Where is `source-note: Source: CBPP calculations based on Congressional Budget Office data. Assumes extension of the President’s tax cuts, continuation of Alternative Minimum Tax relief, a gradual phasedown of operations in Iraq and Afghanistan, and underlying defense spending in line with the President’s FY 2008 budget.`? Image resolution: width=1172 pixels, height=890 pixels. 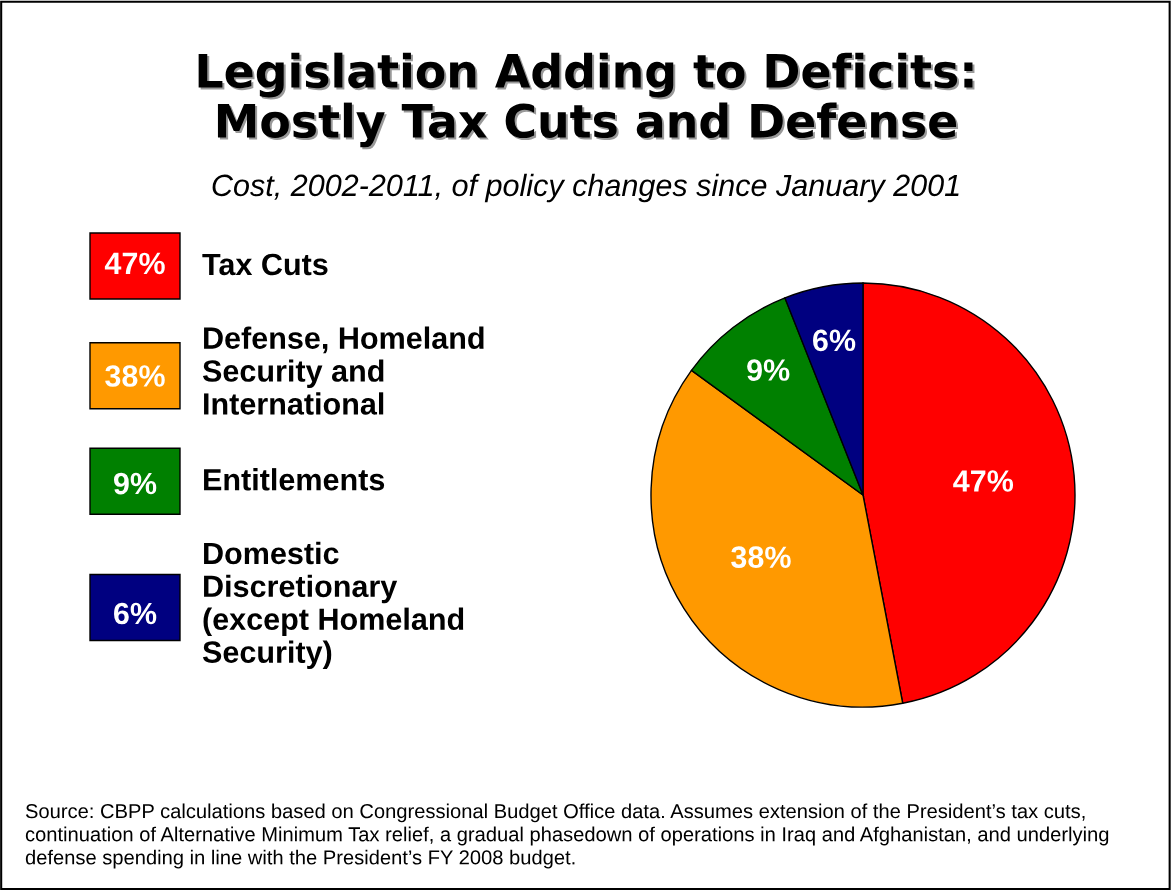
source-note: Source: CBPP calculations based on Congressional Budget Office data. Assumes extension of the President’s tax cuts, continuation of Alternative Minimum Tax relief, a gradual phasedown of operations in Iraq and Afghanistan, and underlying defense spending in line with the President’s FY 2008 budget. is located at coordinates (567, 836).